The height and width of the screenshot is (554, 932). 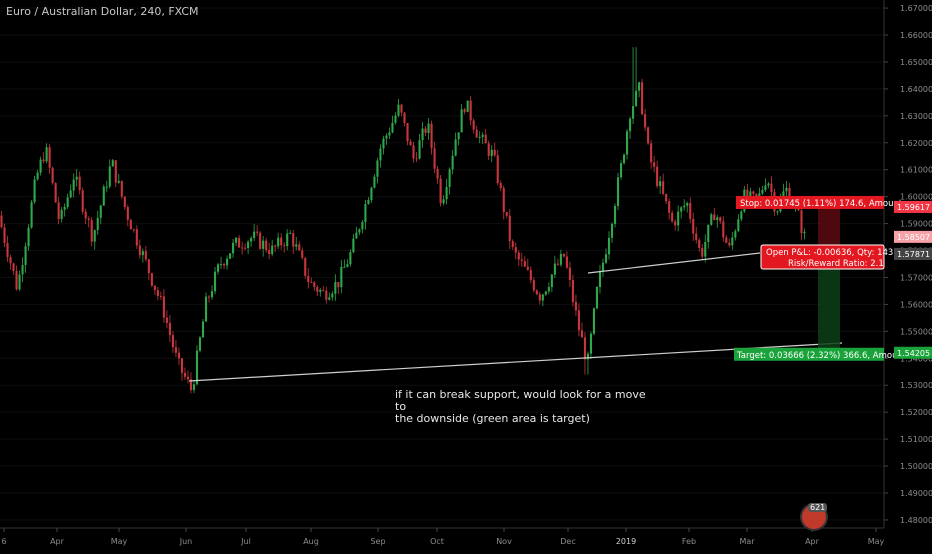 What do you see at coordinates (567, 541) in the screenshot?
I see `x-tick-label: Dec` at bounding box center [567, 541].